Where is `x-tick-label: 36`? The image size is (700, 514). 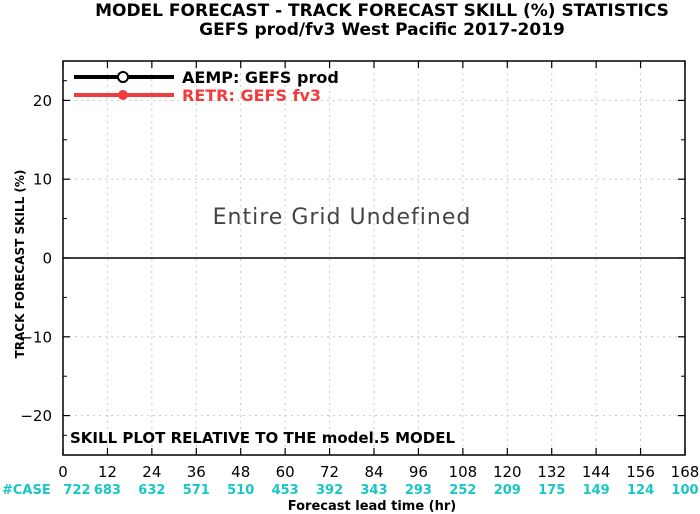 x-tick-label: 36 is located at coordinates (196, 472).